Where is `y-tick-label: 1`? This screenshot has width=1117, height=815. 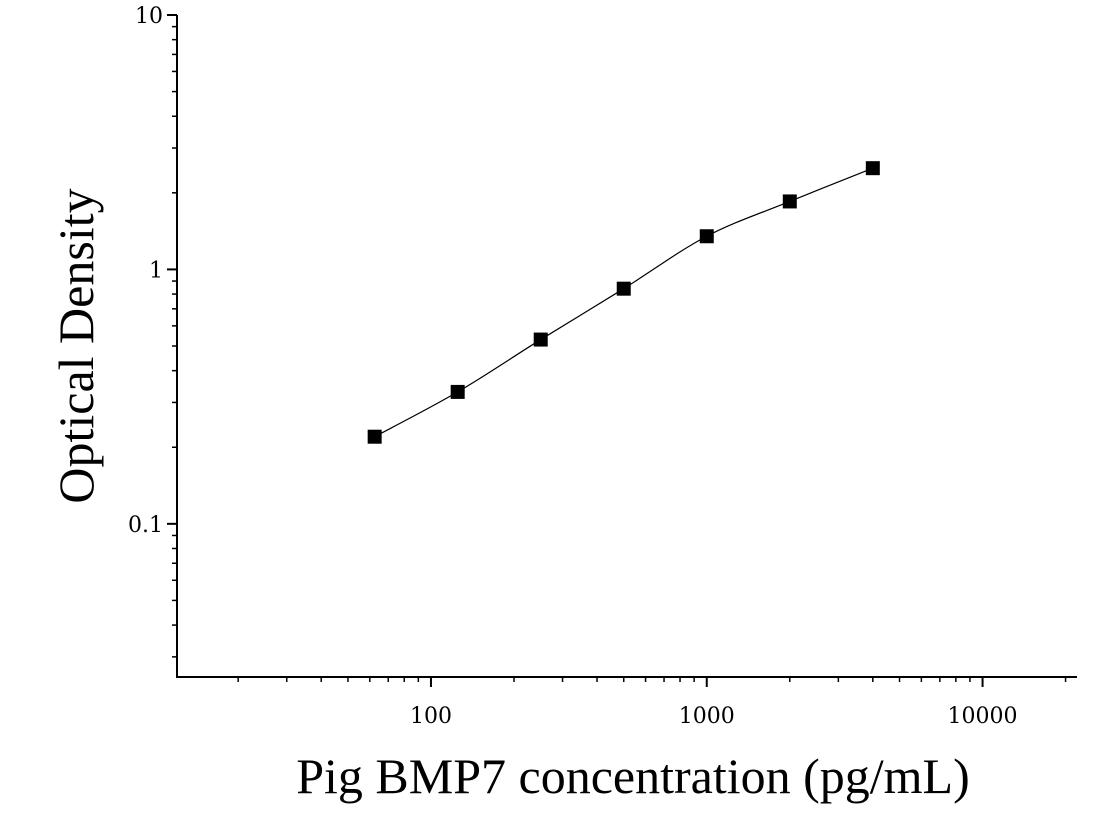 y-tick-label: 1 is located at coordinates (156, 270).